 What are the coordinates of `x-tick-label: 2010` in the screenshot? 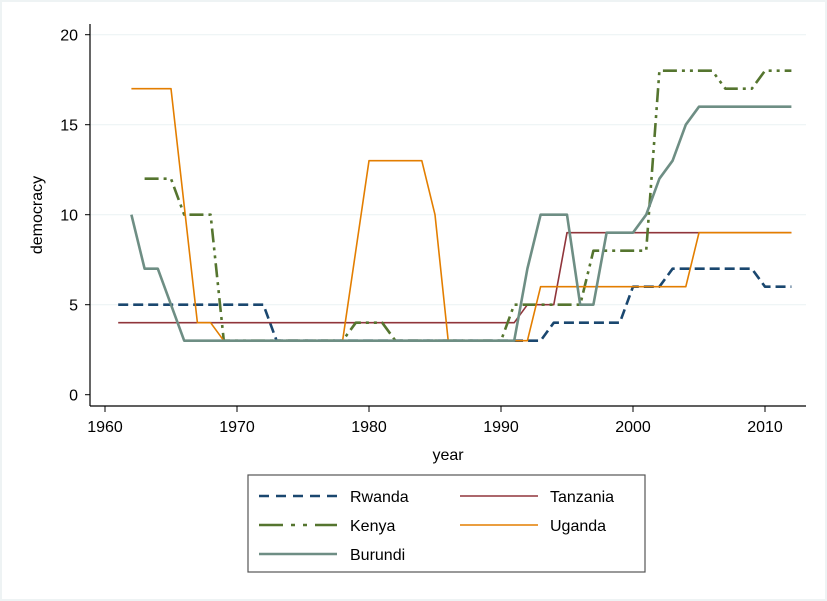 It's located at (765, 427).